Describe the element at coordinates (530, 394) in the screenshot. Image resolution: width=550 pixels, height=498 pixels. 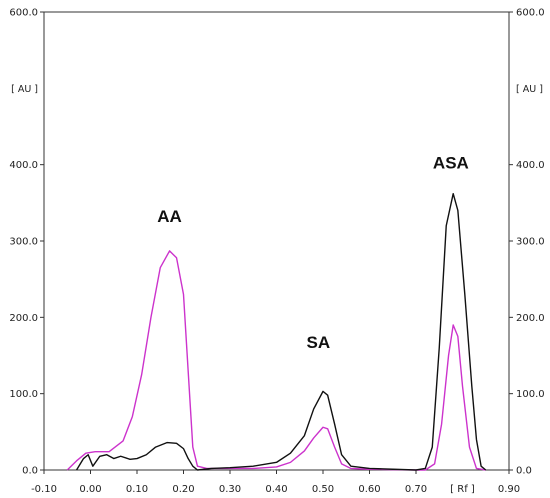
I see `y-tick-label-right: 100.0` at that location.